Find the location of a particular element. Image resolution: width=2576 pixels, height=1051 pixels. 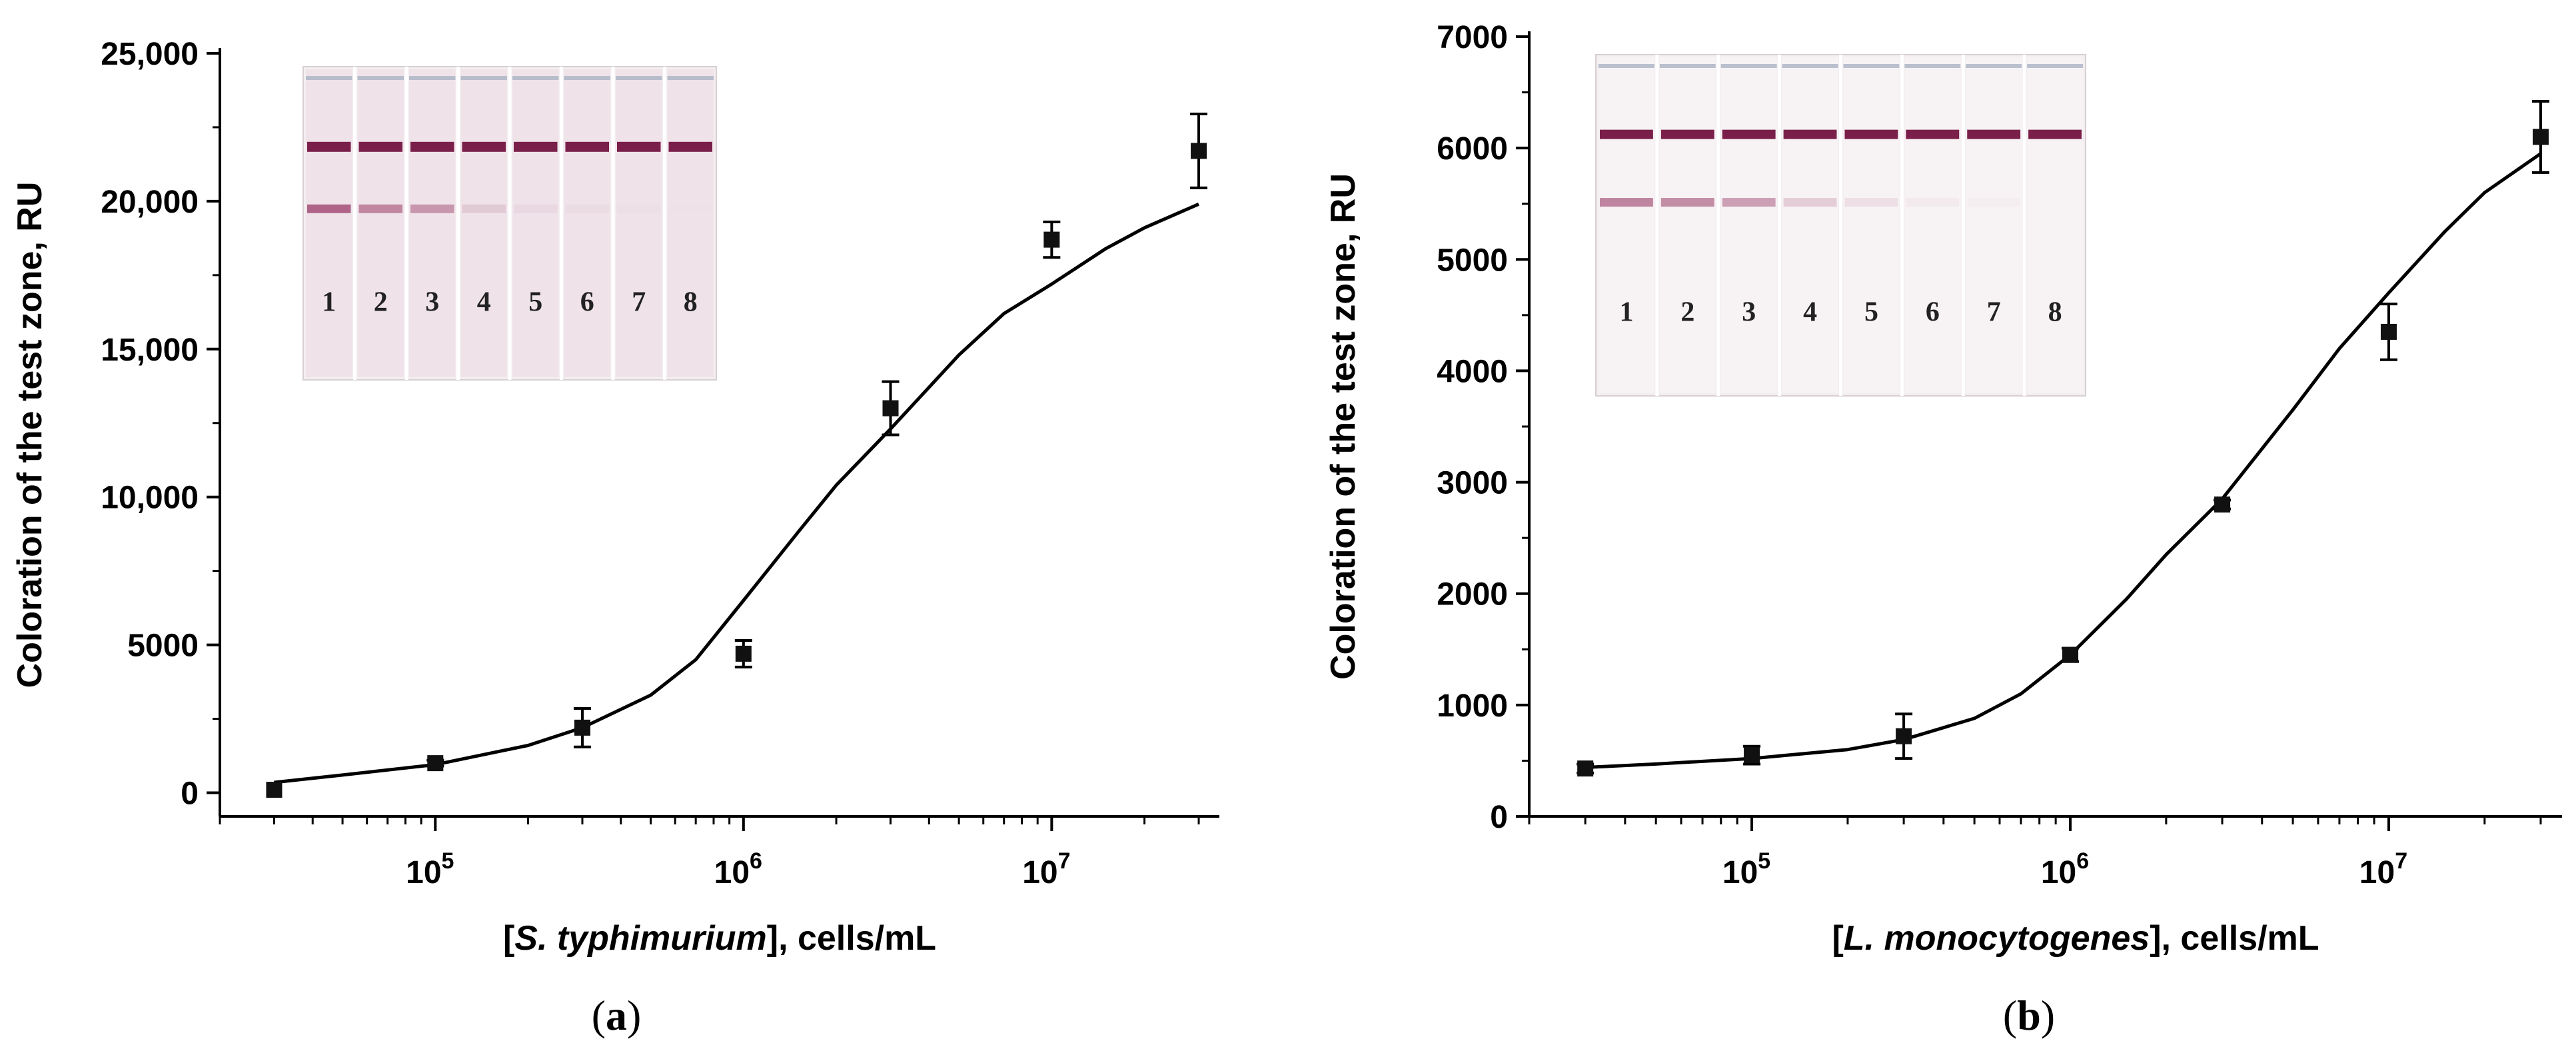

strip-lane-label: 6 is located at coordinates (1933, 312).